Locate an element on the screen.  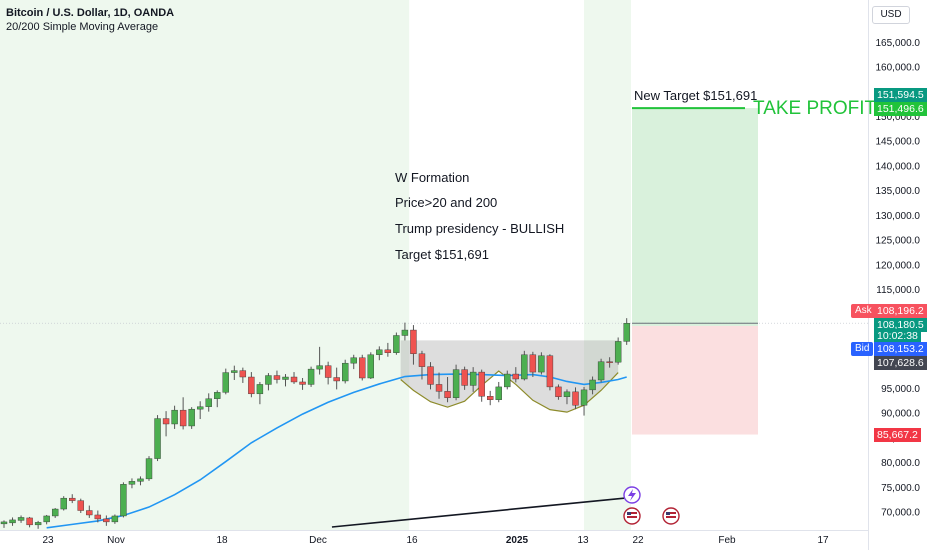
event-icons is located at coordinates (651, 505).